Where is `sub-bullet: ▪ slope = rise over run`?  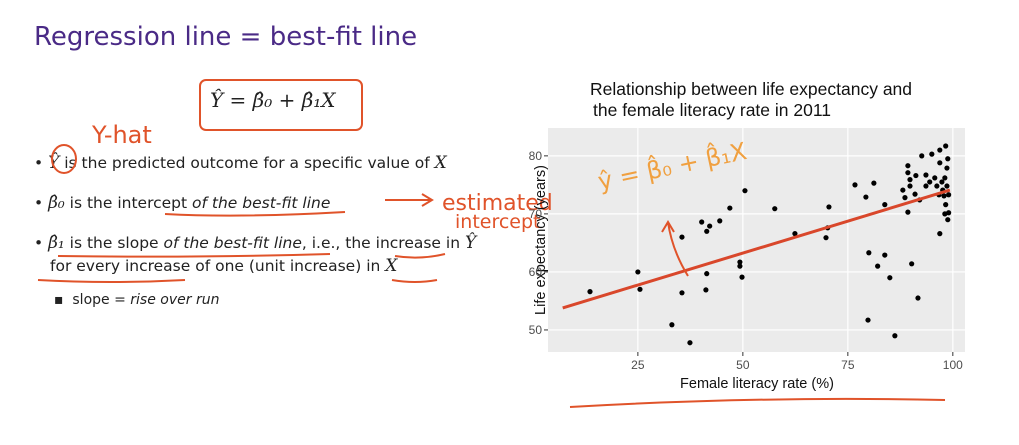
sub-bullet: ▪ slope = rise over run is located at coordinates (137, 300).